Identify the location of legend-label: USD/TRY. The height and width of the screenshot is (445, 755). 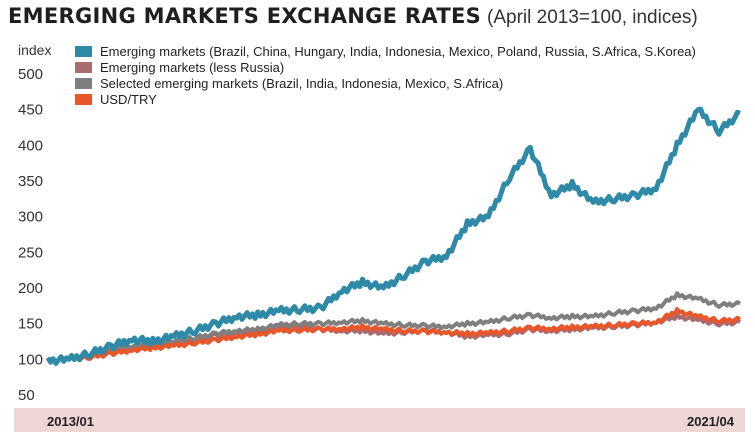
(128, 99).